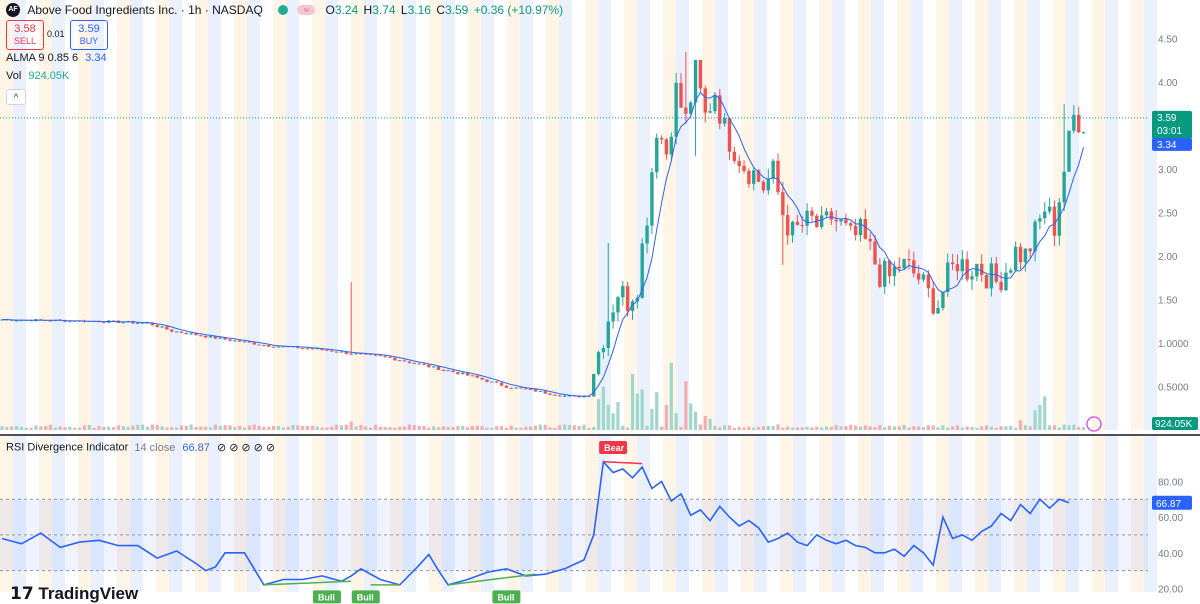  I want to click on sell-label: SELL, so click(25, 41).